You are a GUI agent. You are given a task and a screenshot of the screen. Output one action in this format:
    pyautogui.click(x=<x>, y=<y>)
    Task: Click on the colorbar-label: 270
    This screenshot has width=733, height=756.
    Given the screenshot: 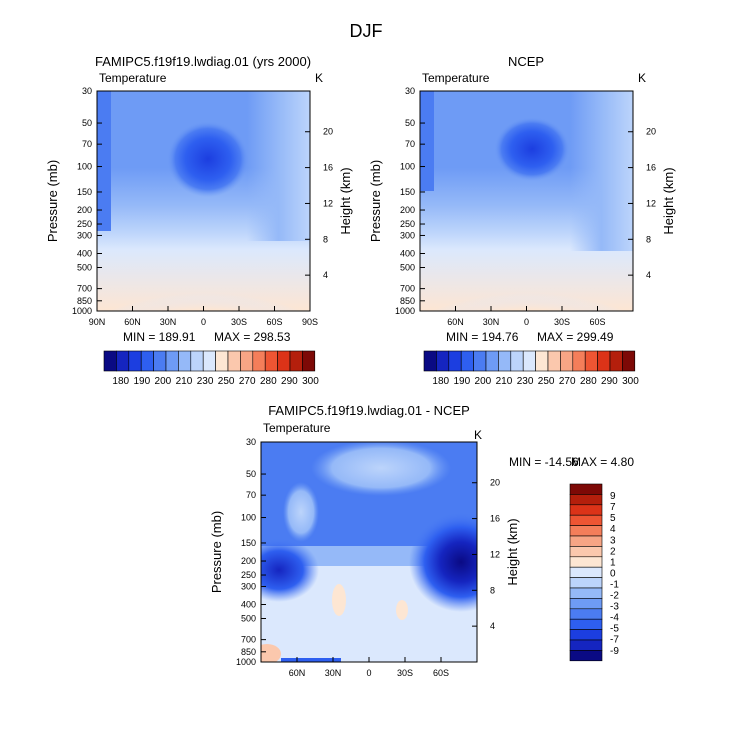 What is the action you would take?
    pyautogui.click(x=567, y=381)
    